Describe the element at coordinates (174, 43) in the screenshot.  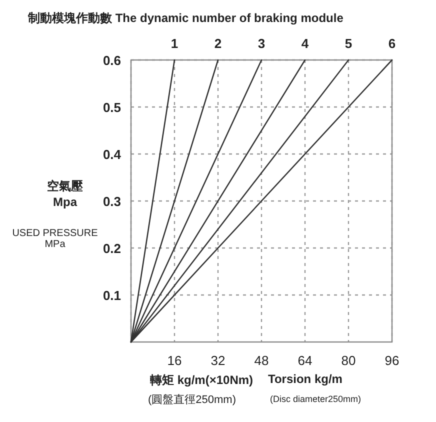
I see `x2-tick-label: 1` at that location.